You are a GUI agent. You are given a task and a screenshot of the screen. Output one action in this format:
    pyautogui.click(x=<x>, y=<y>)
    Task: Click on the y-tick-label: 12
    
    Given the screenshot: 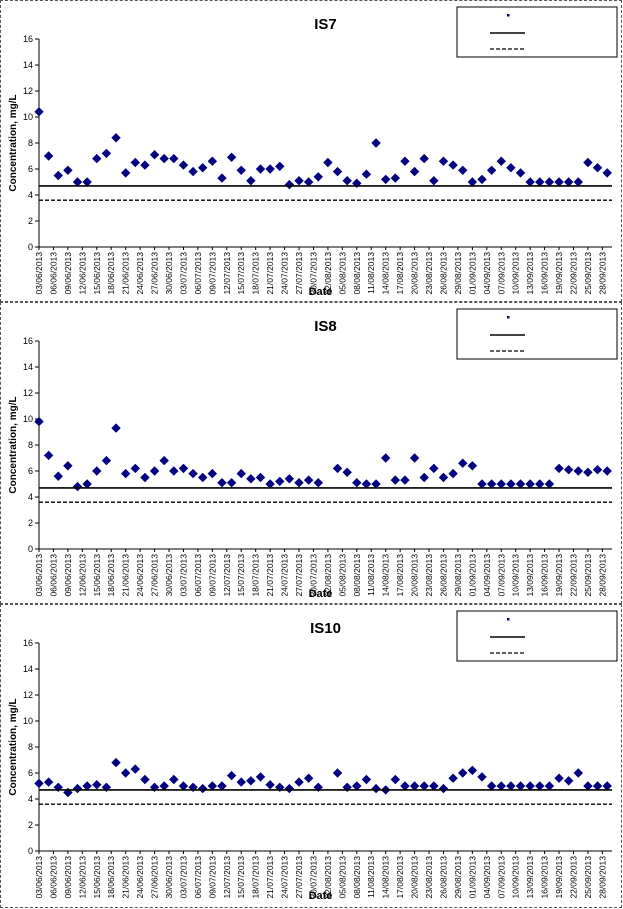 What is the action you would take?
    pyautogui.click(x=28, y=393)
    